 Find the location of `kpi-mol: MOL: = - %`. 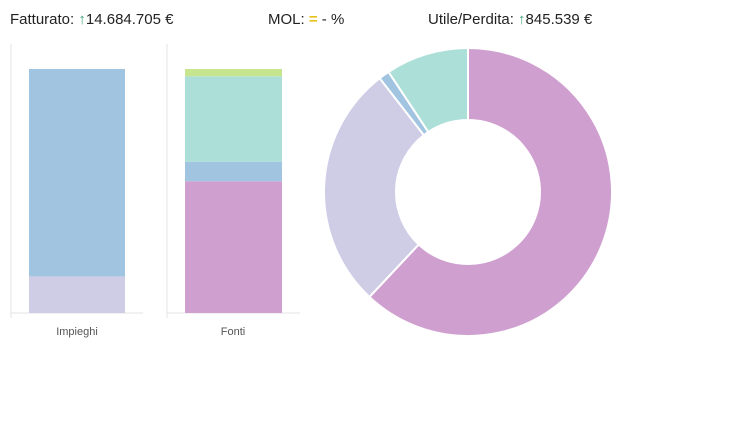

kpi-mol: MOL: = - % is located at coordinates (306, 19).